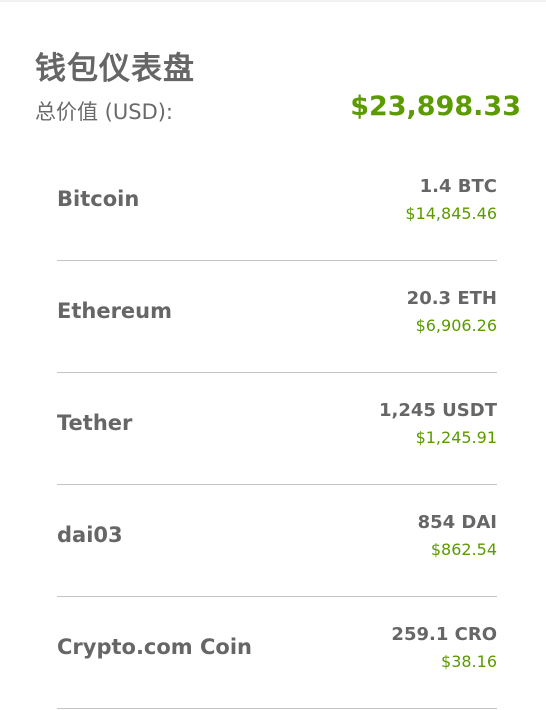 Image resolution: width=546 pixels, height=710 pixels. Describe the element at coordinates (277, 205) in the screenshot. I see `asset-row-bitcoin: Bitcoin 1.4 BTC $14,845.46` at that location.